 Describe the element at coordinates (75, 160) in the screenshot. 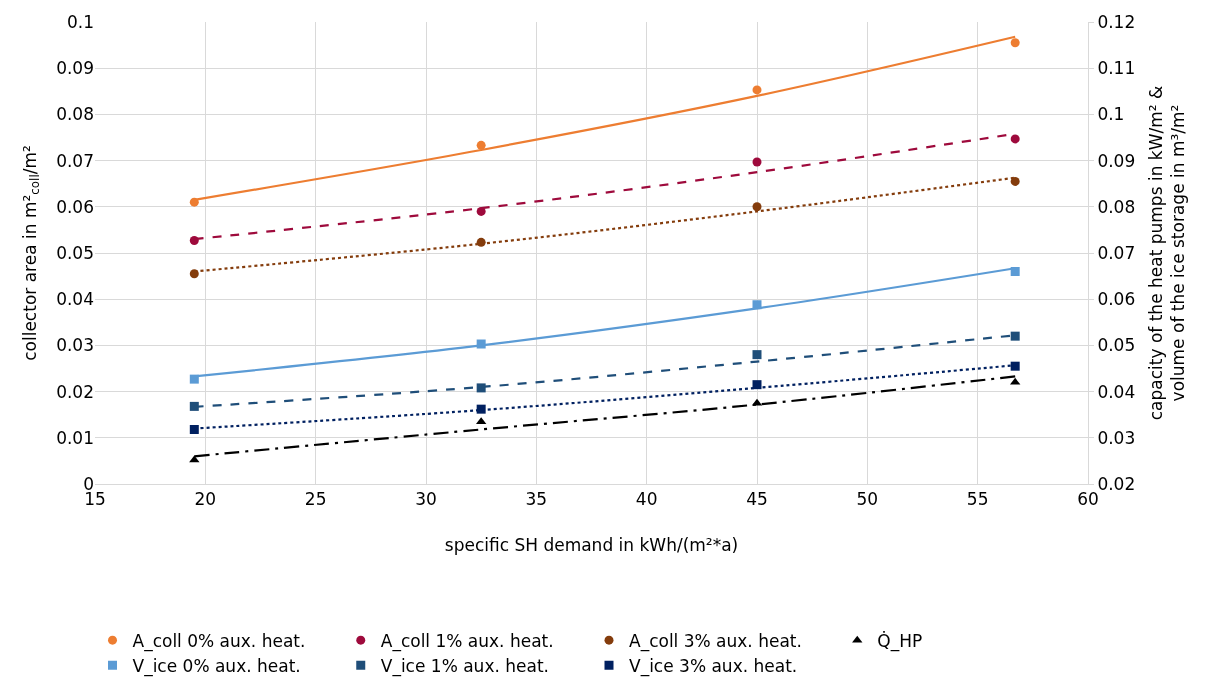

I see `y-tick-label: 0.07` at that location.